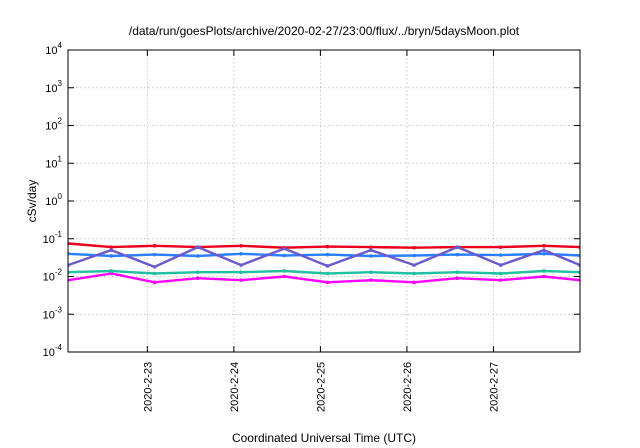 The width and height of the screenshot is (640, 448). What do you see at coordinates (53, 162) in the screenshot?
I see `y-tick-label: 10¹` at bounding box center [53, 162].